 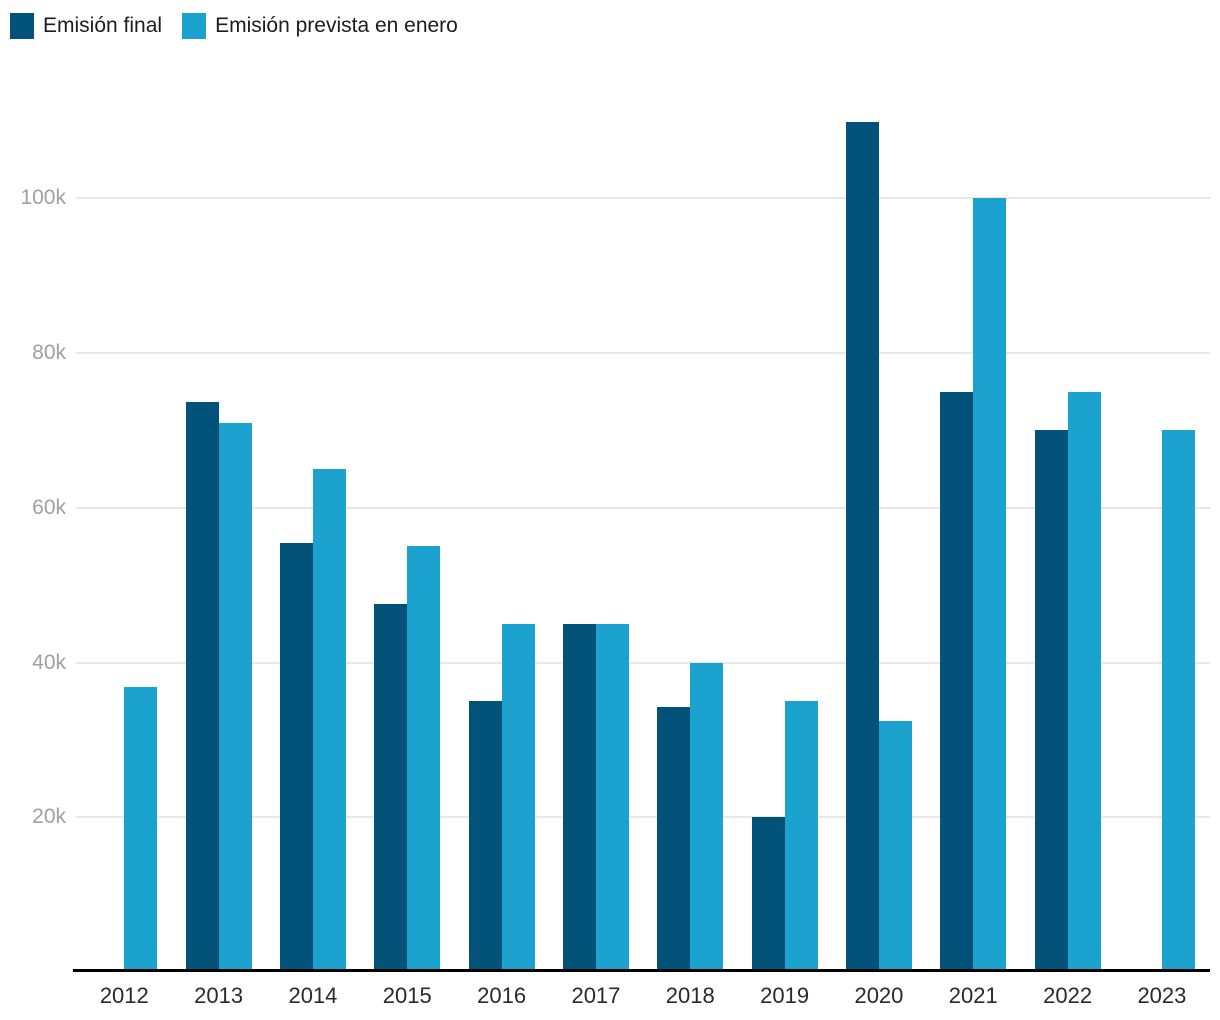 What do you see at coordinates (579, 797) in the screenshot?
I see `bar-final-2017` at bounding box center [579, 797].